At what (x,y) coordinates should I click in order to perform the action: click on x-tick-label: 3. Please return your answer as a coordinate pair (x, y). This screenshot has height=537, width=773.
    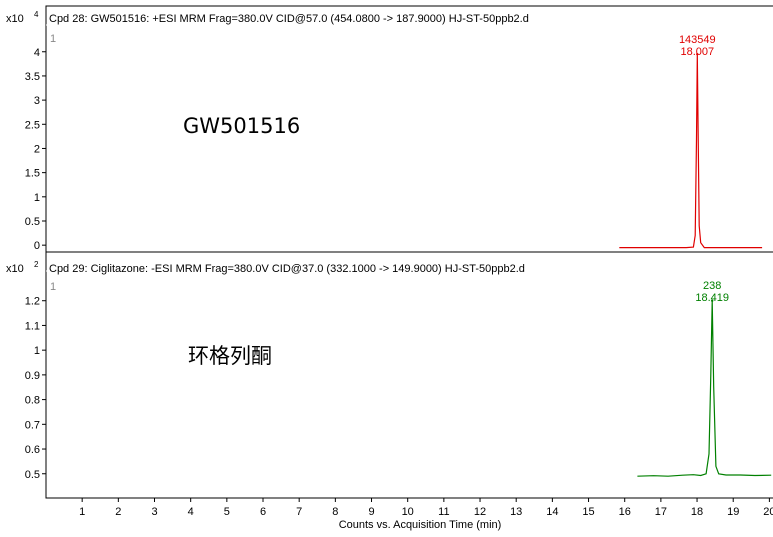
    Looking at the image, I should click on (154, 512).